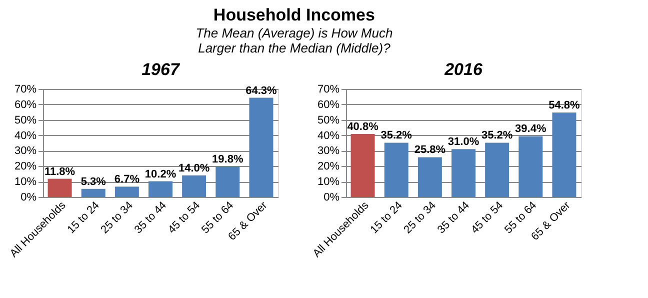  Describe the element at coordinates (363, 127) in the screenshot. I see `data-label: 40.8%` at that location.